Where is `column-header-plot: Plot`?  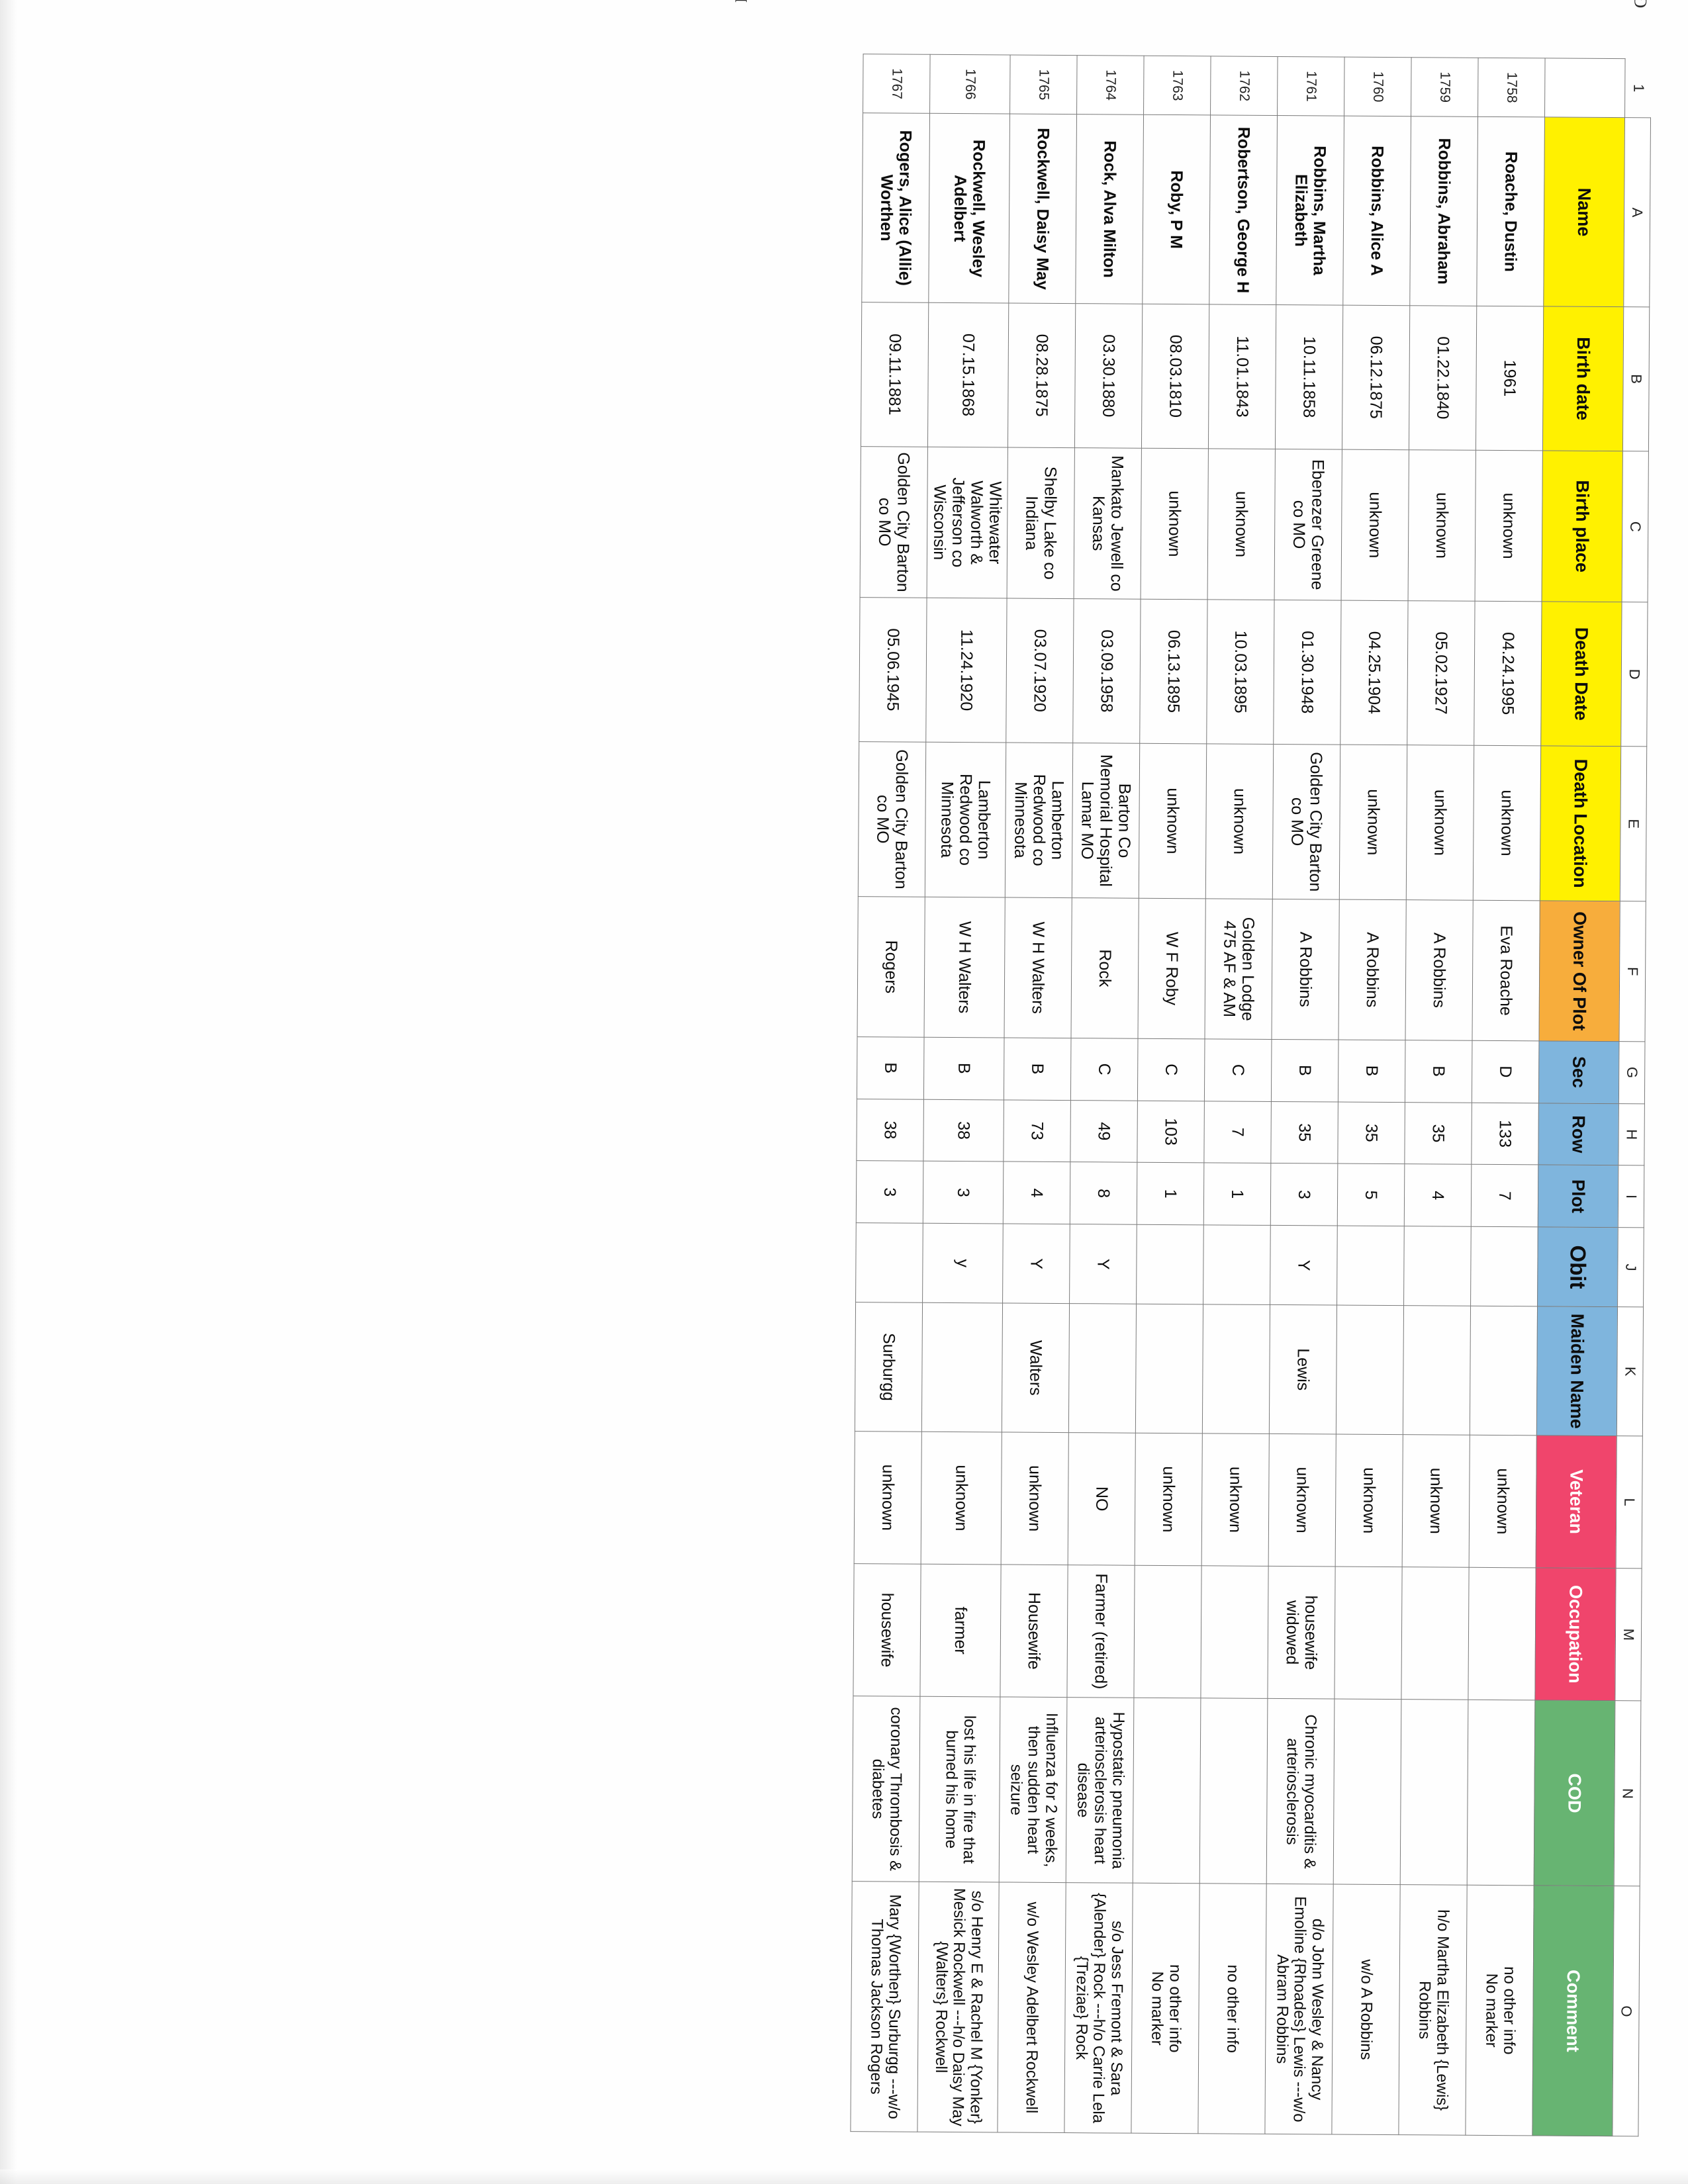
column-header-plot: Plot is located at coordinates (1578, 1196).